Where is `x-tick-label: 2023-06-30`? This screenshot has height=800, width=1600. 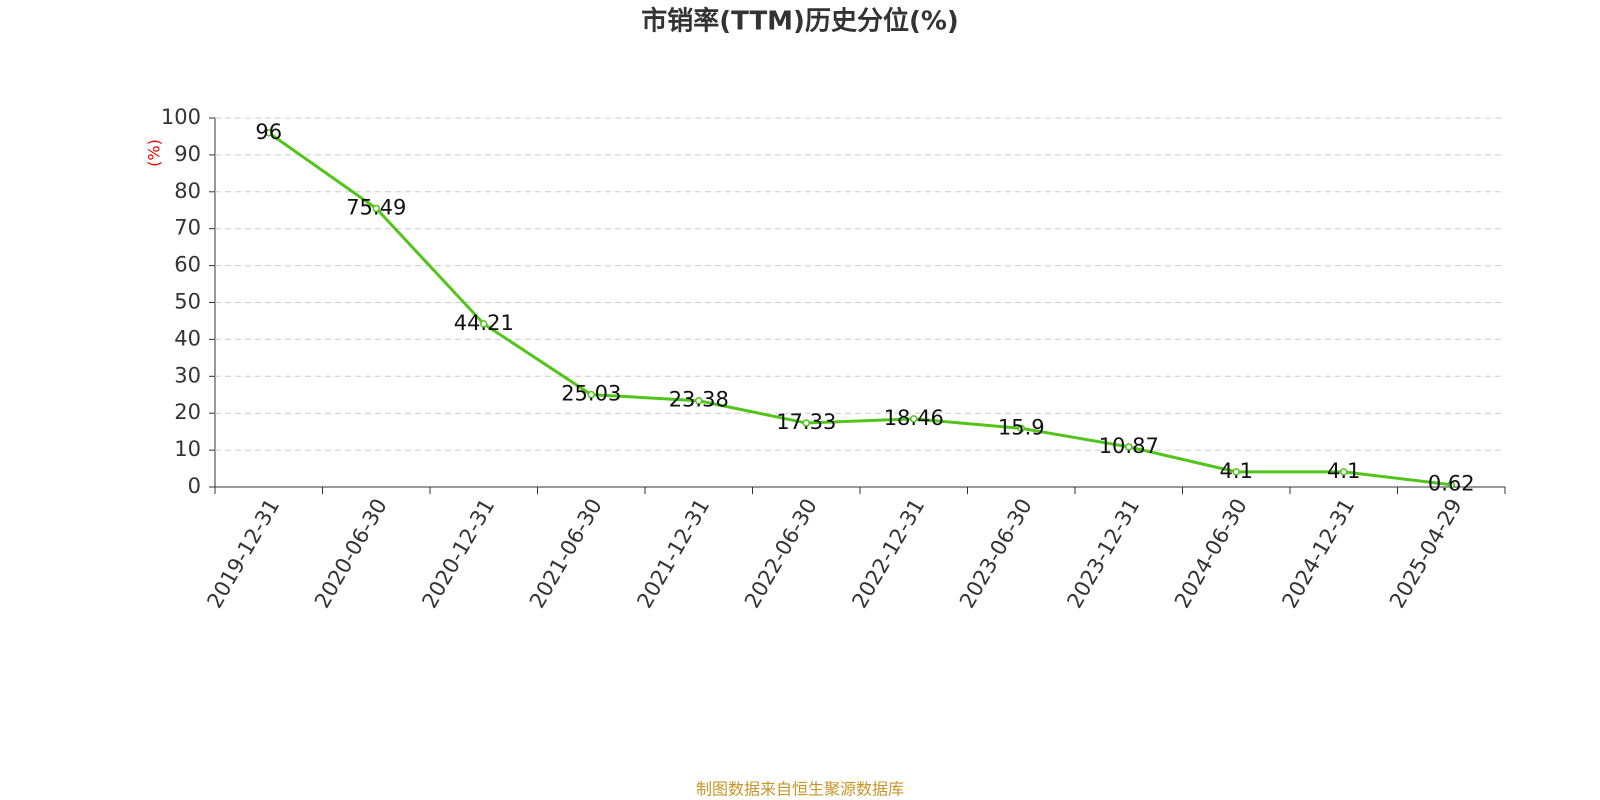
x-tick-label: 2023-06-30 is located at coordinates (996, 554).